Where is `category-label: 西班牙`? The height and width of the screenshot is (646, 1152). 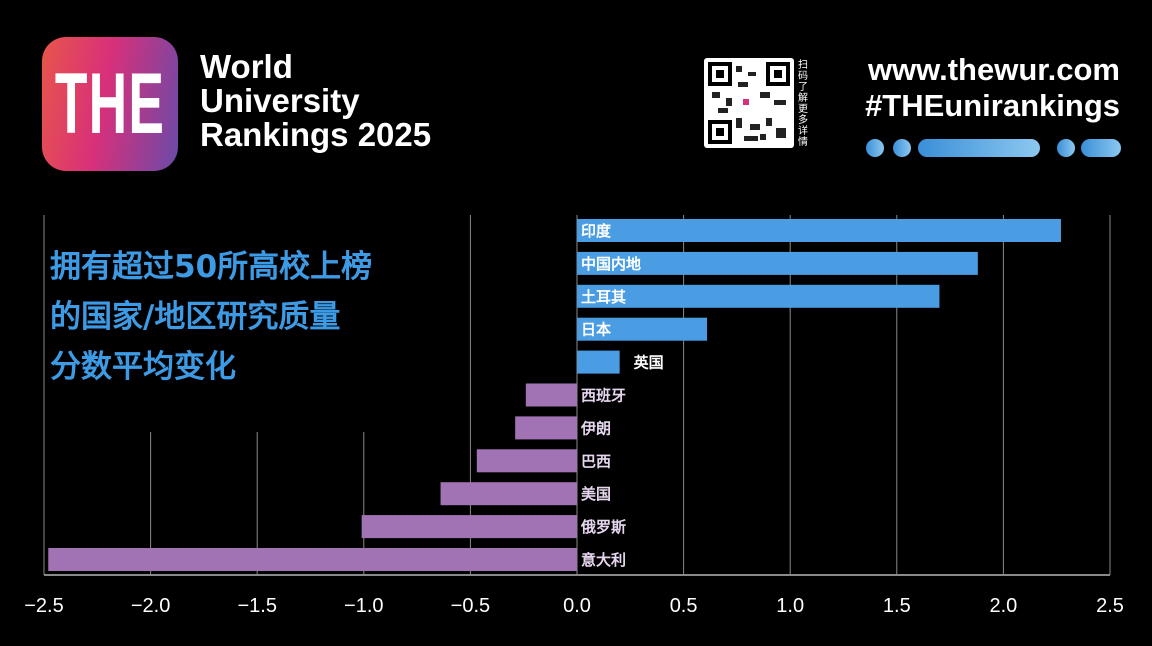 category-label: 西班牙 is located at coordinates (603, 396).